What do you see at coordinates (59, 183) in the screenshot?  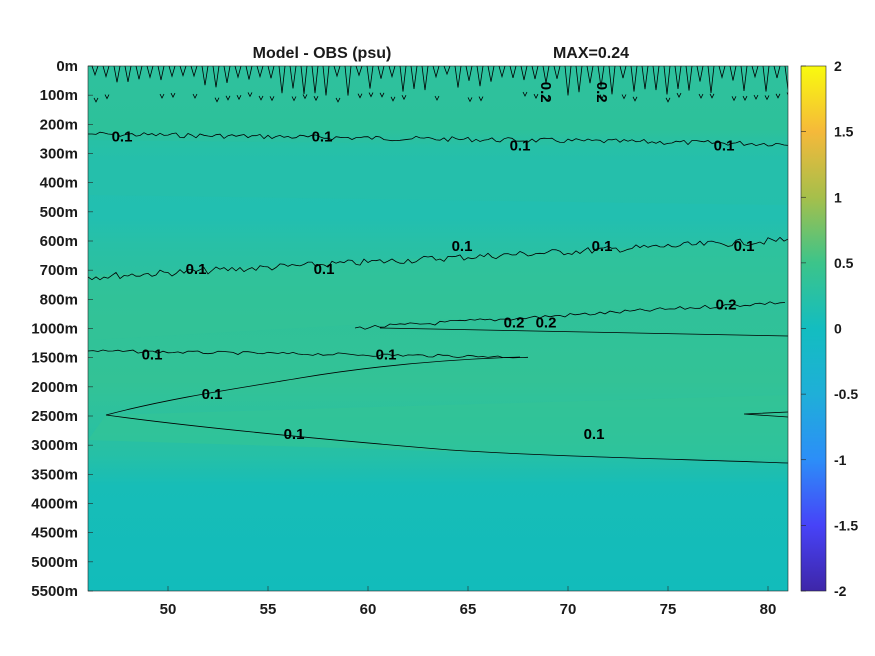 I see `y-tick-label: 400m` at bounding box center [59, 183].